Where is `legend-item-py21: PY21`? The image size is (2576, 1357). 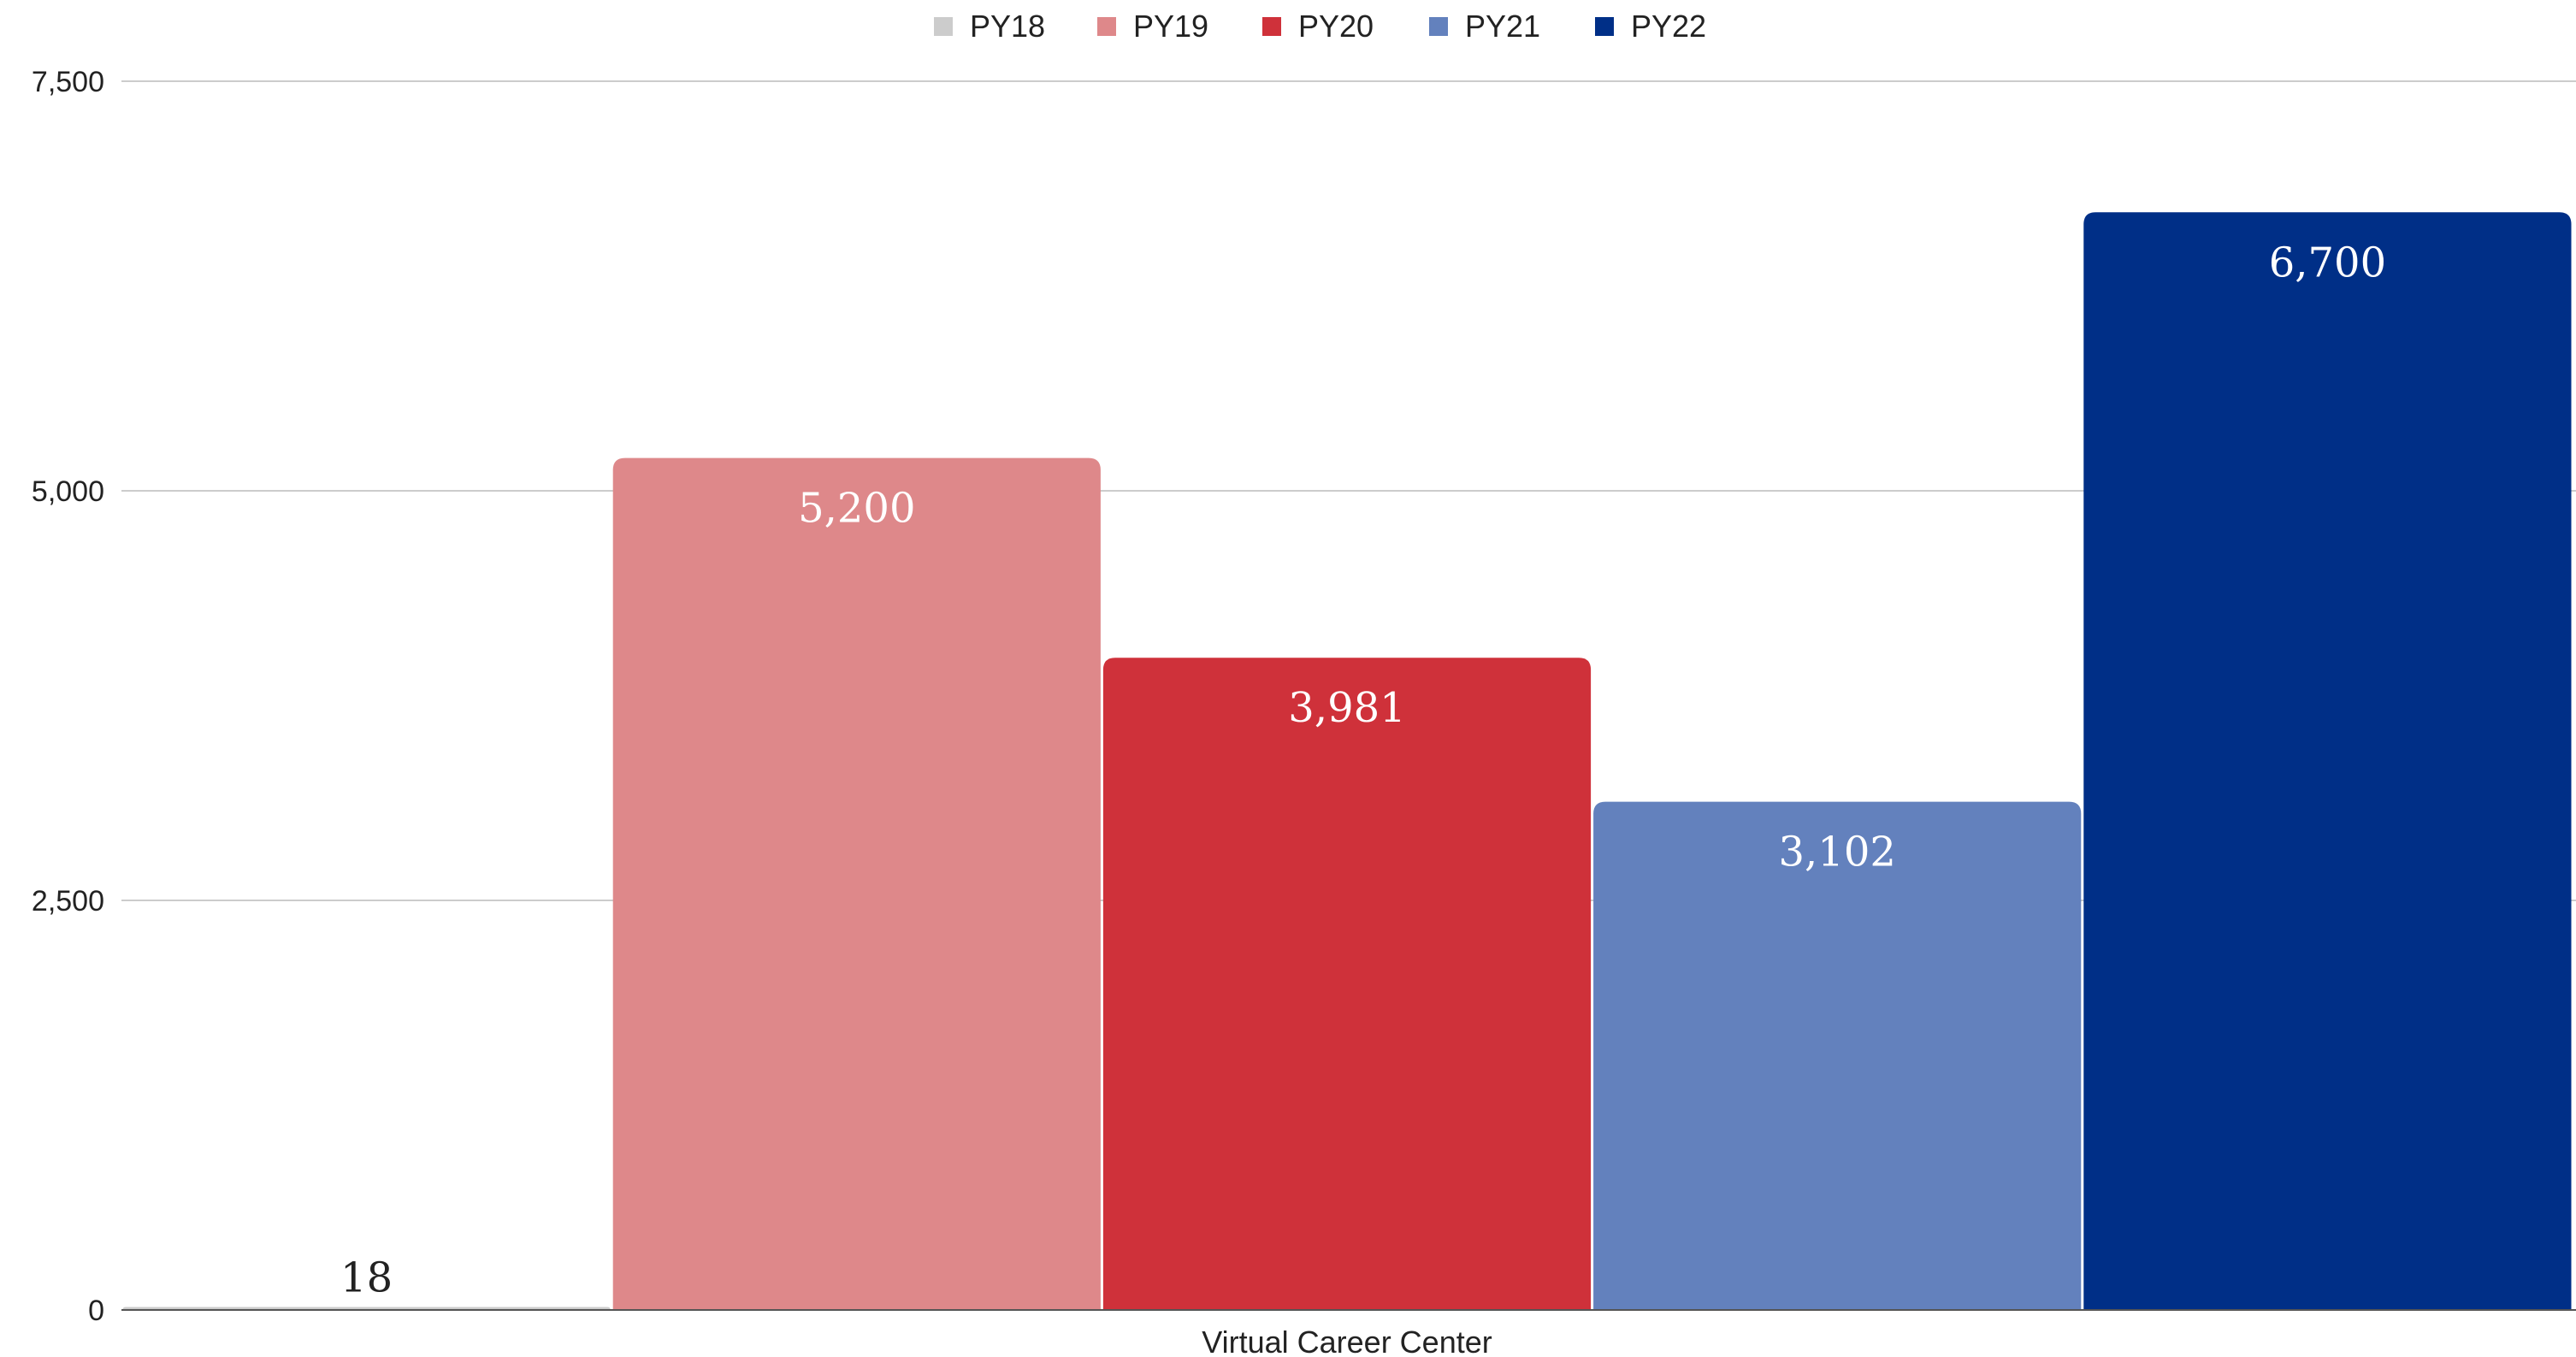 legend-item-py21: PY21 is located at coordinates (1484, 26).